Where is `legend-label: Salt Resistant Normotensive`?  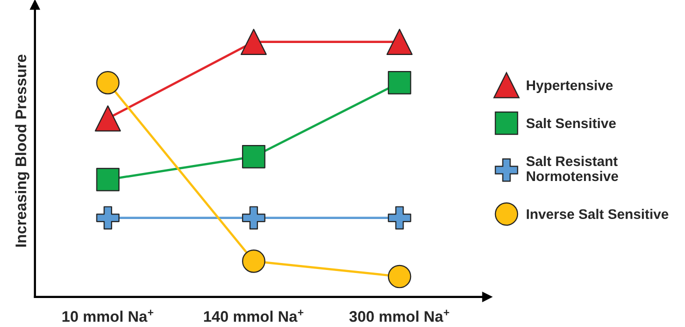
legend-label: Salt Resistant Normotensive is located at coordinates (572, 169).